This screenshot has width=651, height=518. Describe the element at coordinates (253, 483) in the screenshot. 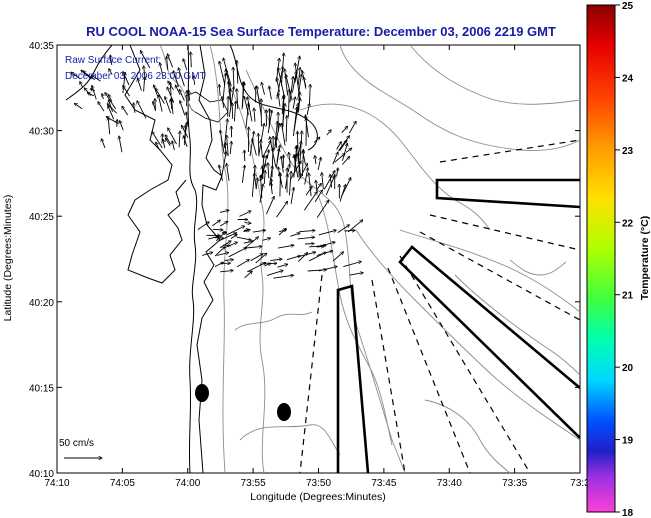

I see `x-tick-label: 73:55` at that location.